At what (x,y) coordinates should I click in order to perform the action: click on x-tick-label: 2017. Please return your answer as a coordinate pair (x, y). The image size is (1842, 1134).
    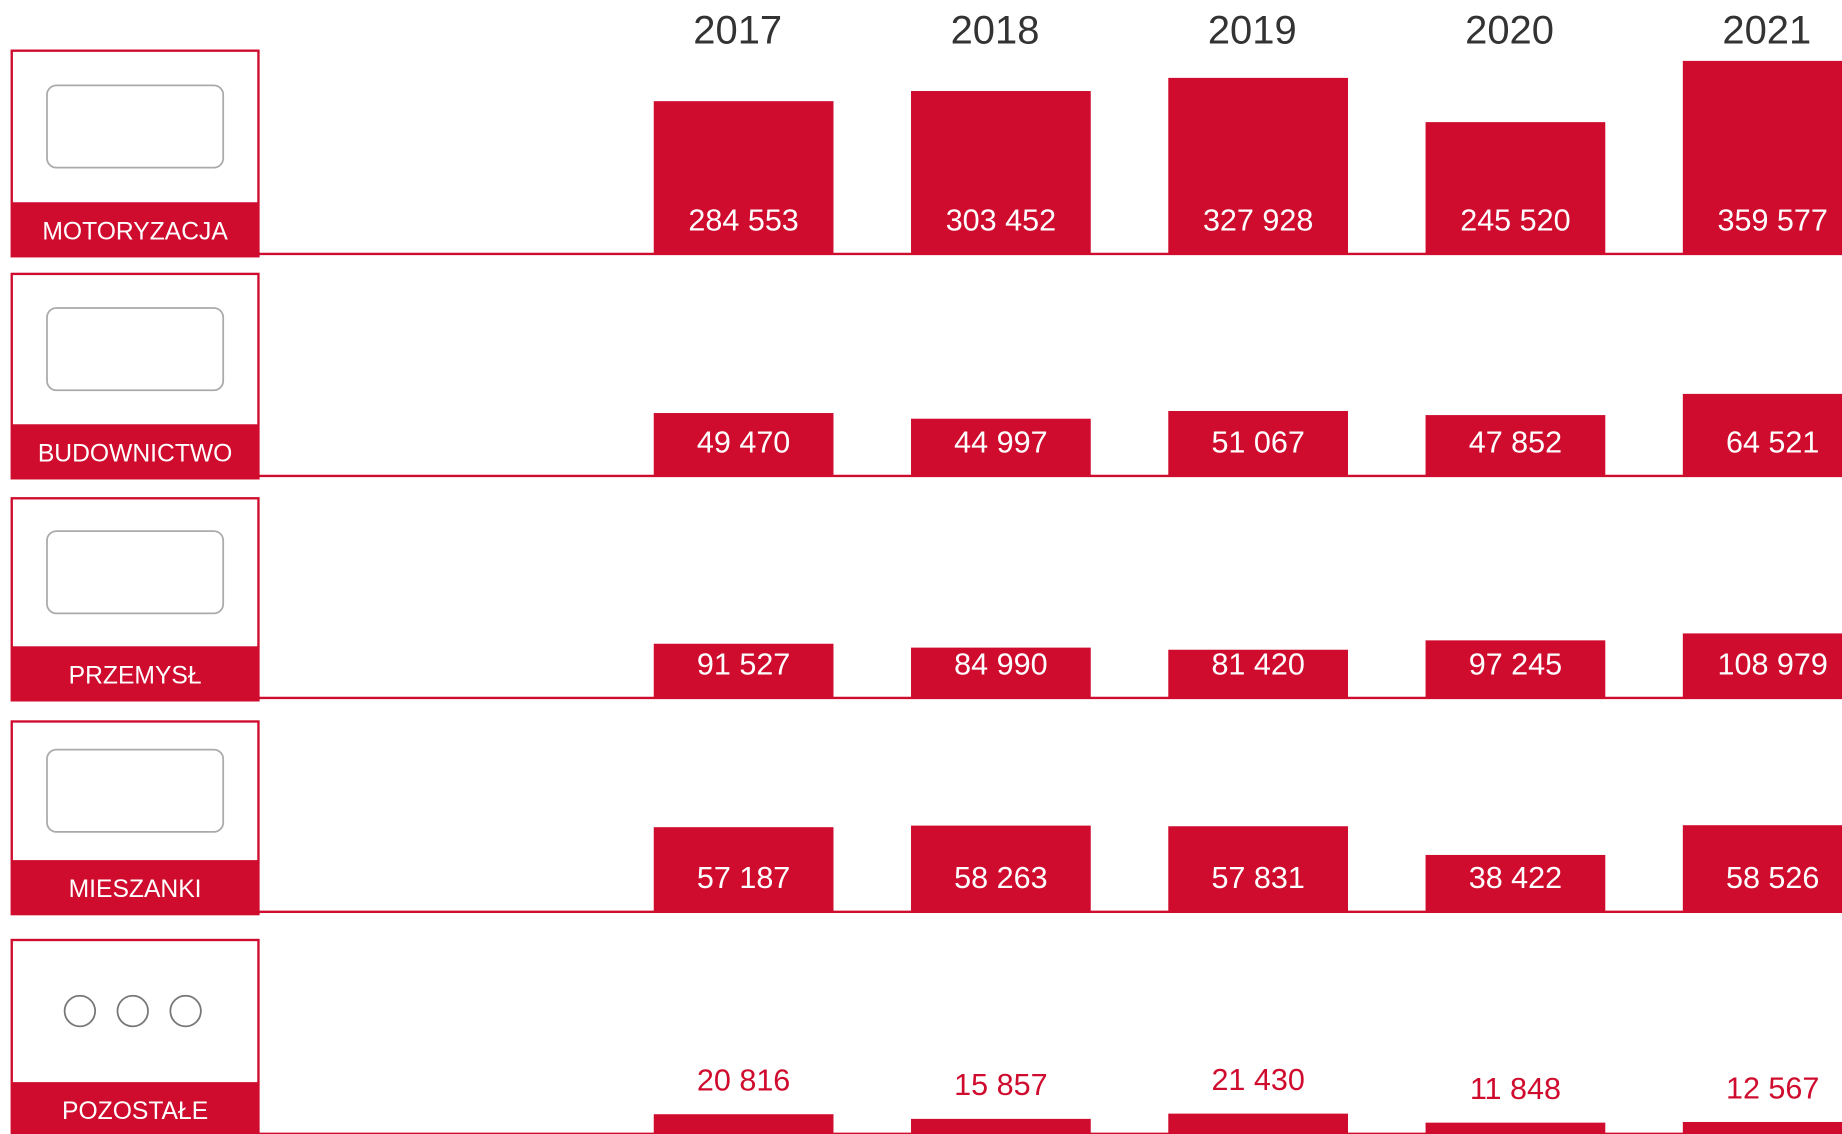
    Looking at the image, I should click on (737, 31).